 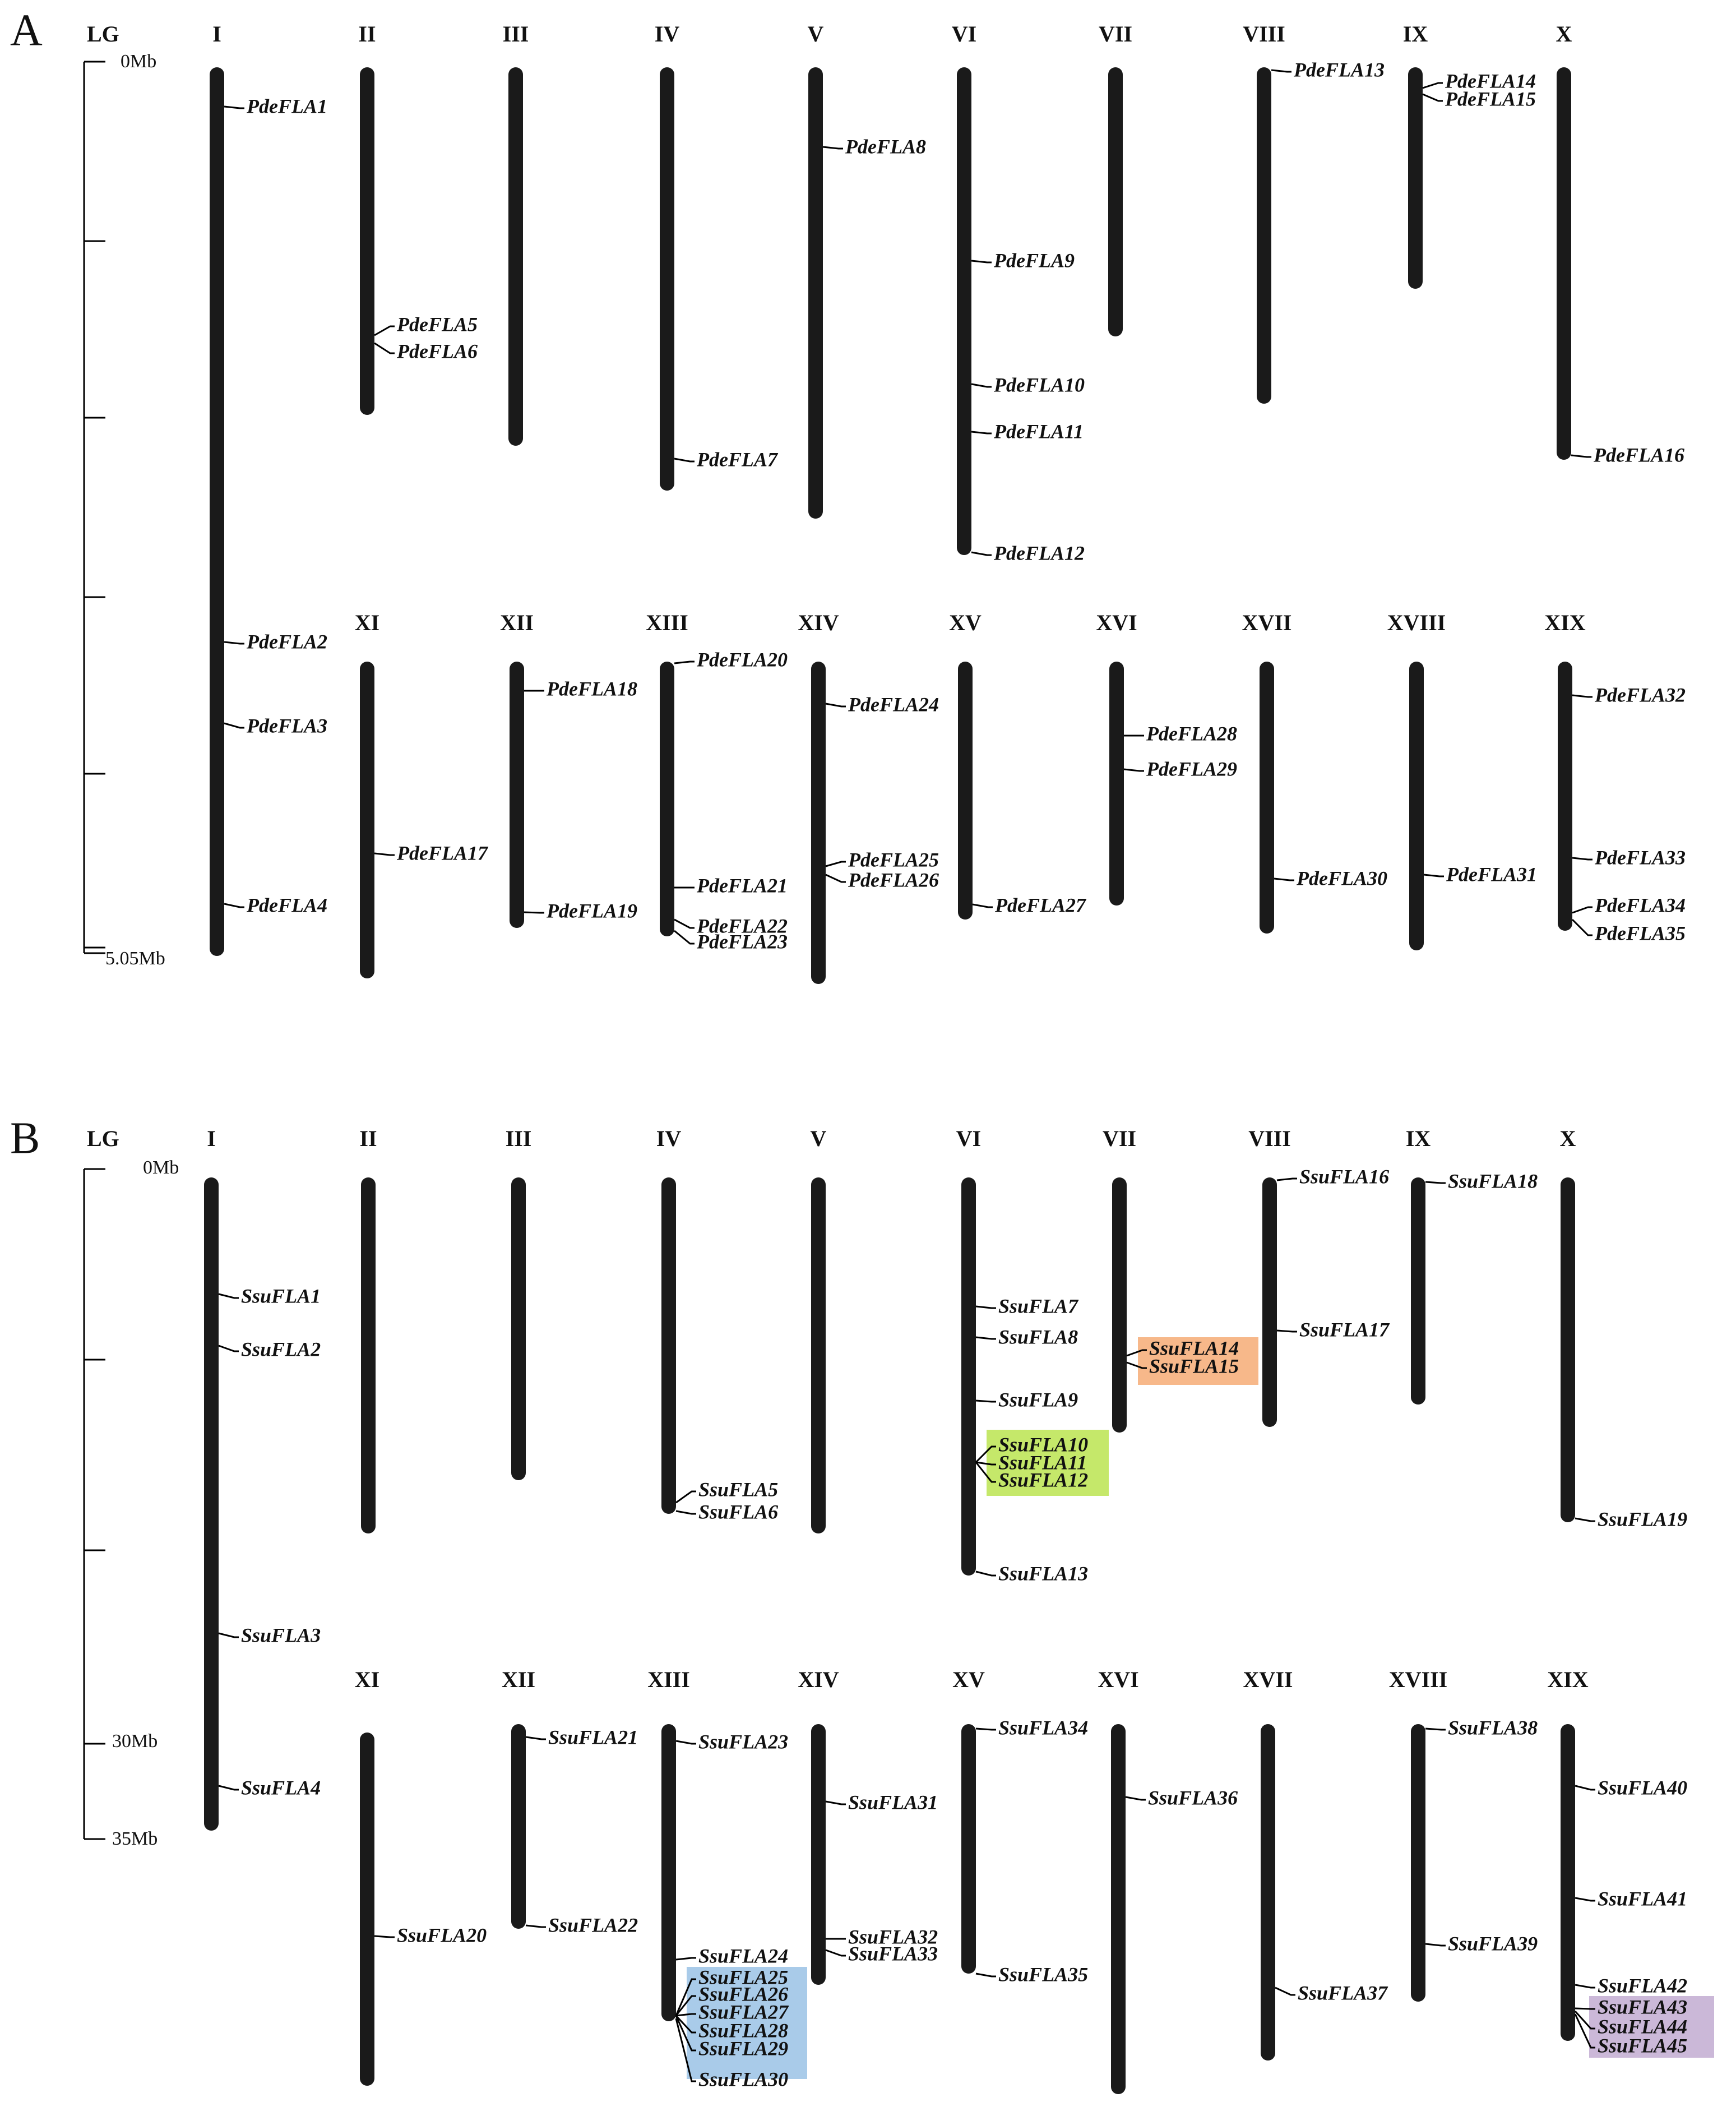 What do you see at coordinates (234, 725) in the screenshot?
I see `gene-line-PdeFLA3` at bounding box center [234, 725].